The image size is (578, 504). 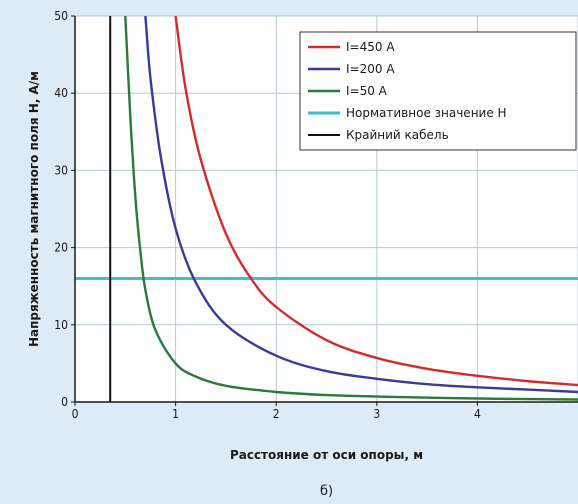 What do you see at coordinates (326, 455) in the screenshot?
I see `x-axis-label: Расстояние от оси опоры, м` at bounding box center [326, 455].